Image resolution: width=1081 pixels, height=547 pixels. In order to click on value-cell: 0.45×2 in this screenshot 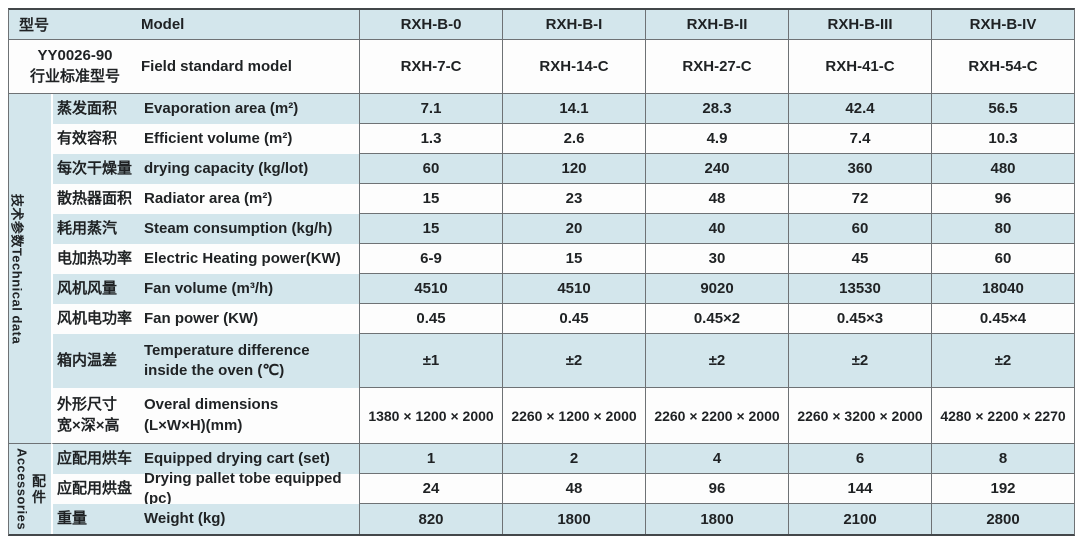, I will do `click(716, 319)`.